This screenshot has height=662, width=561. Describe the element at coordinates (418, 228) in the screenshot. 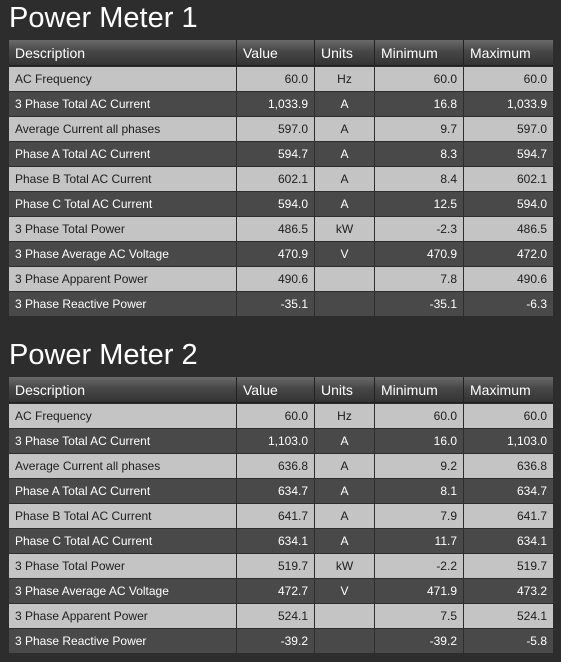

I see `row-minimum: -2.3` at that location.